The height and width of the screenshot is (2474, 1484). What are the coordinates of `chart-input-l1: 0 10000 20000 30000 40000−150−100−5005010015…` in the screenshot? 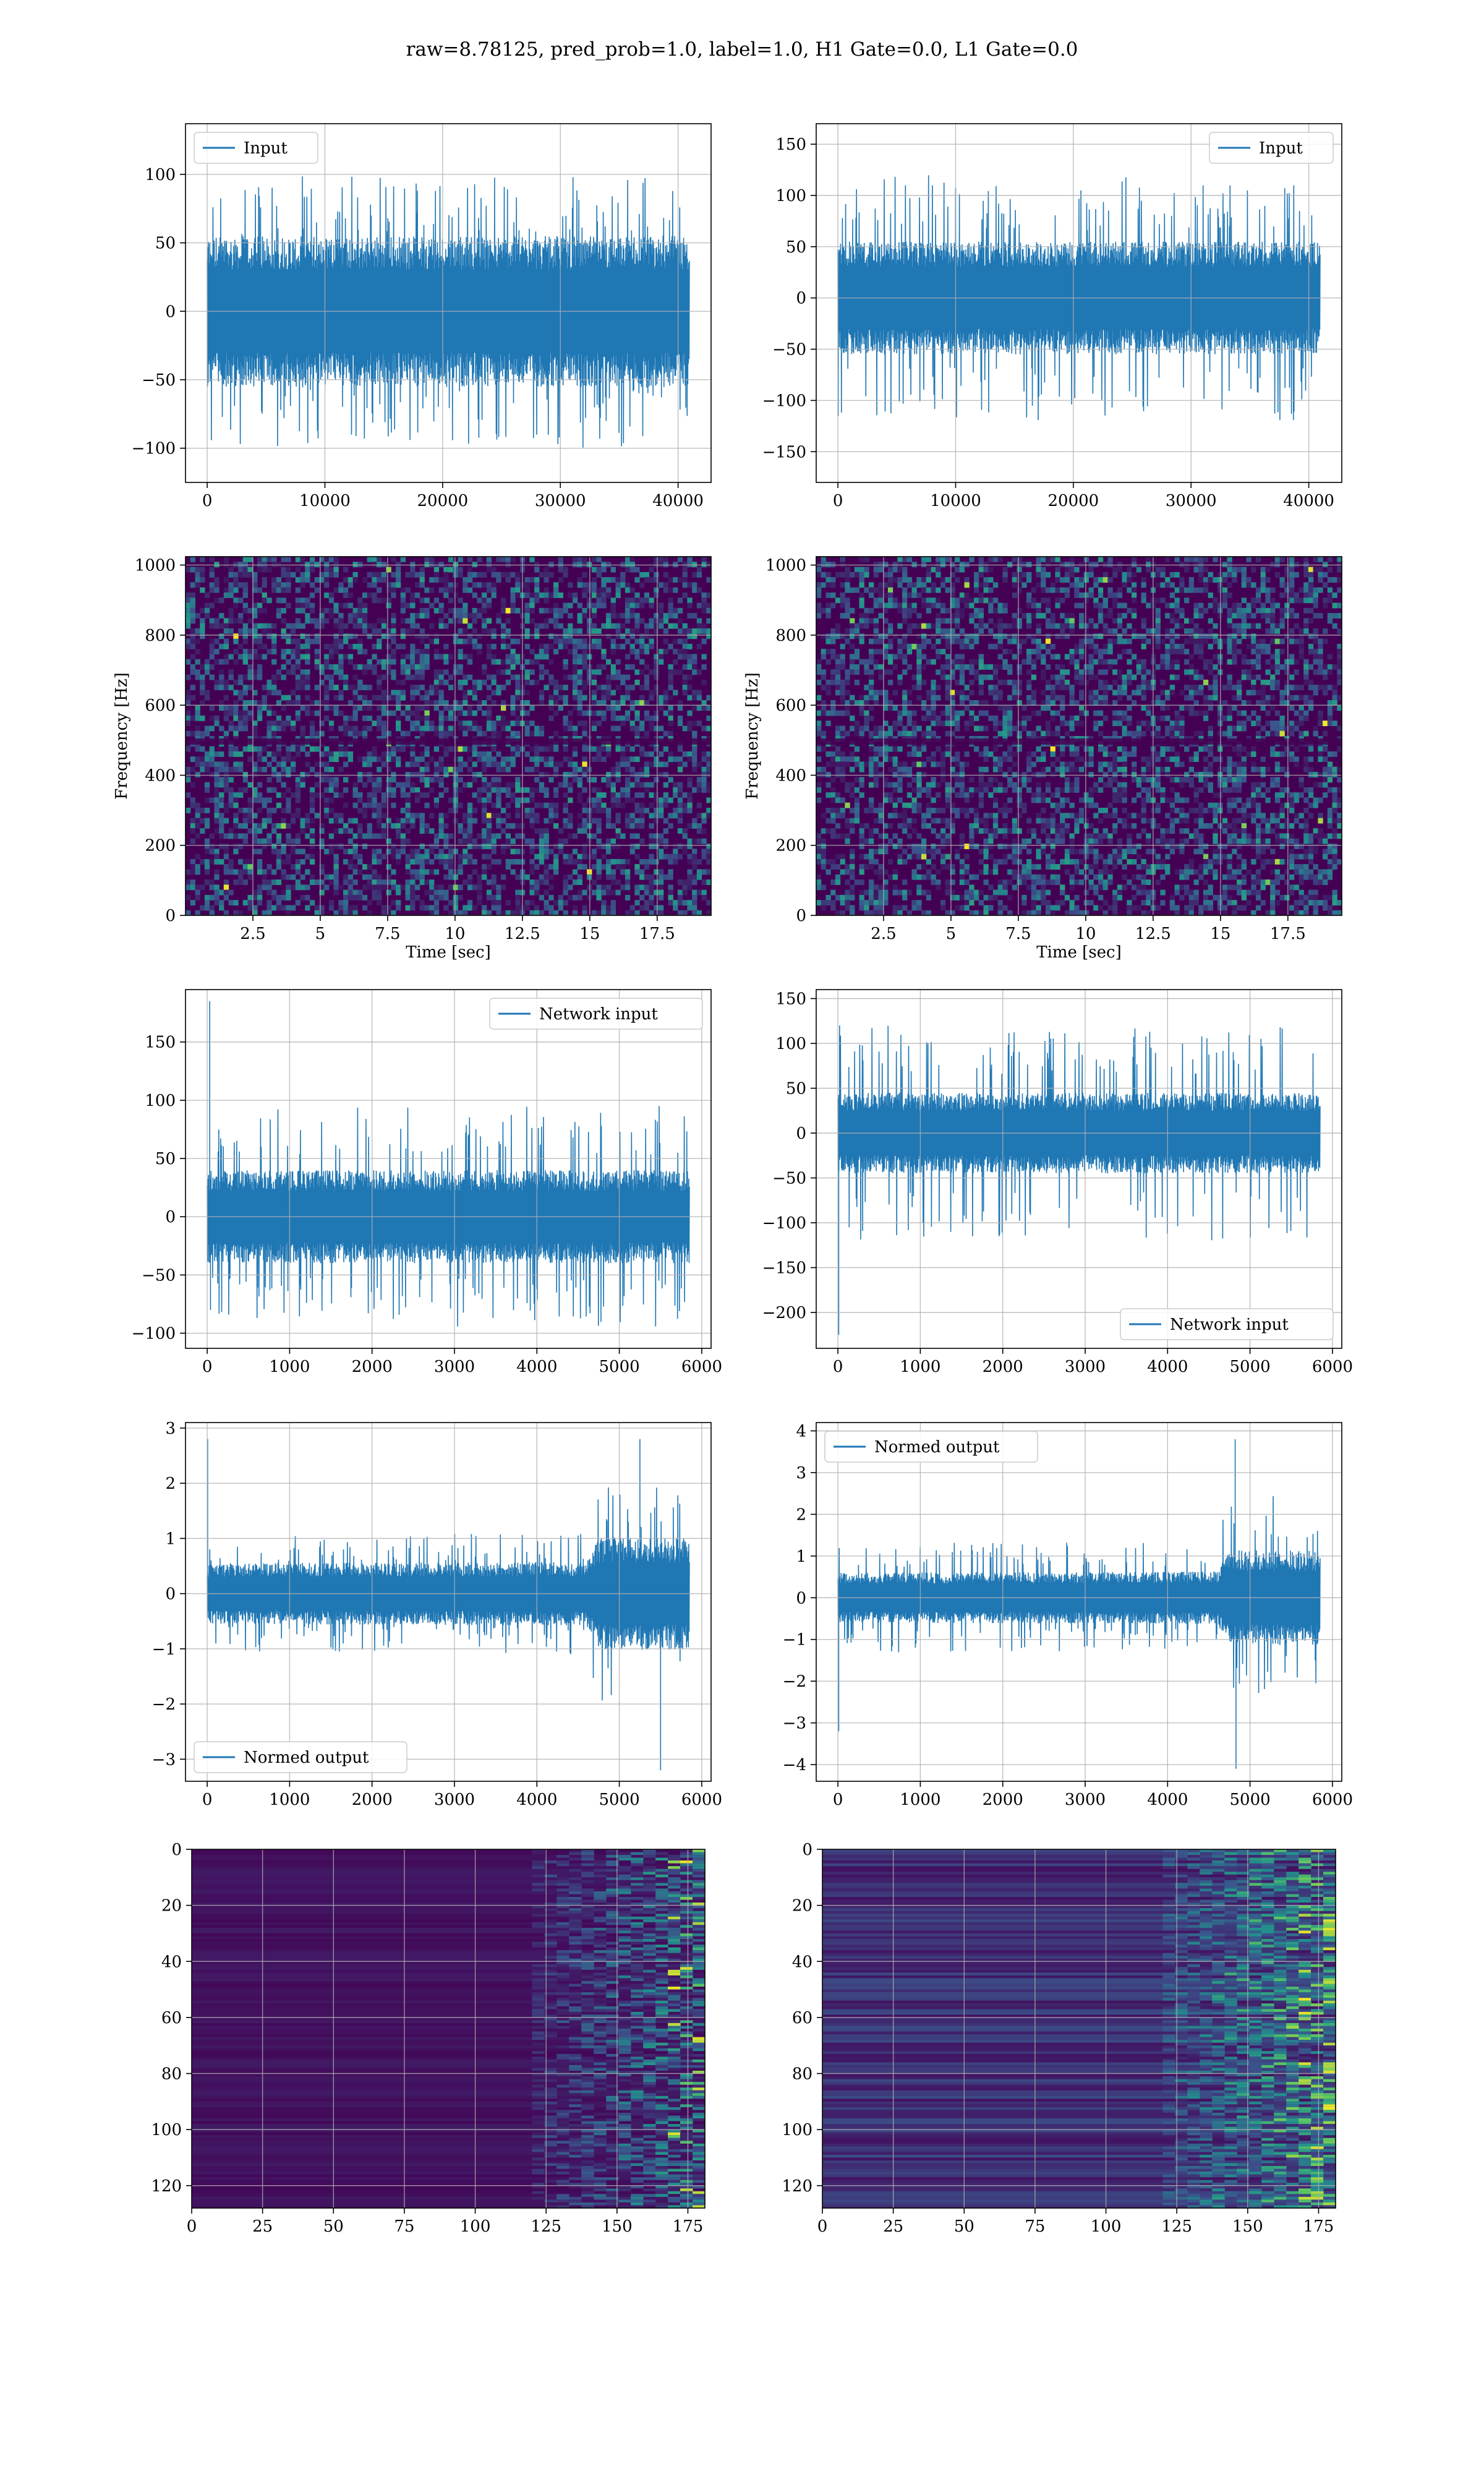 It's located at (1052, 316).